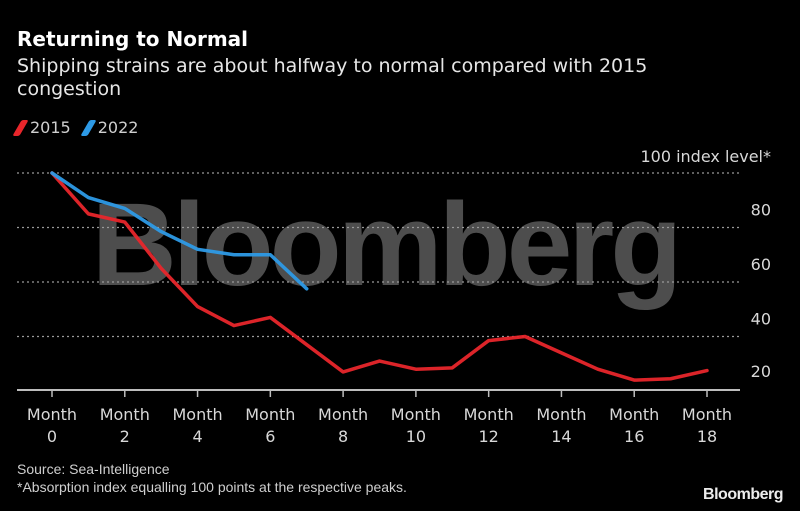 The image size is (800, 511). What do you see at coordinates (118, 127) in the screenshot?
I see `legend-label-2022: 2022` at bounding box center [118, 127].